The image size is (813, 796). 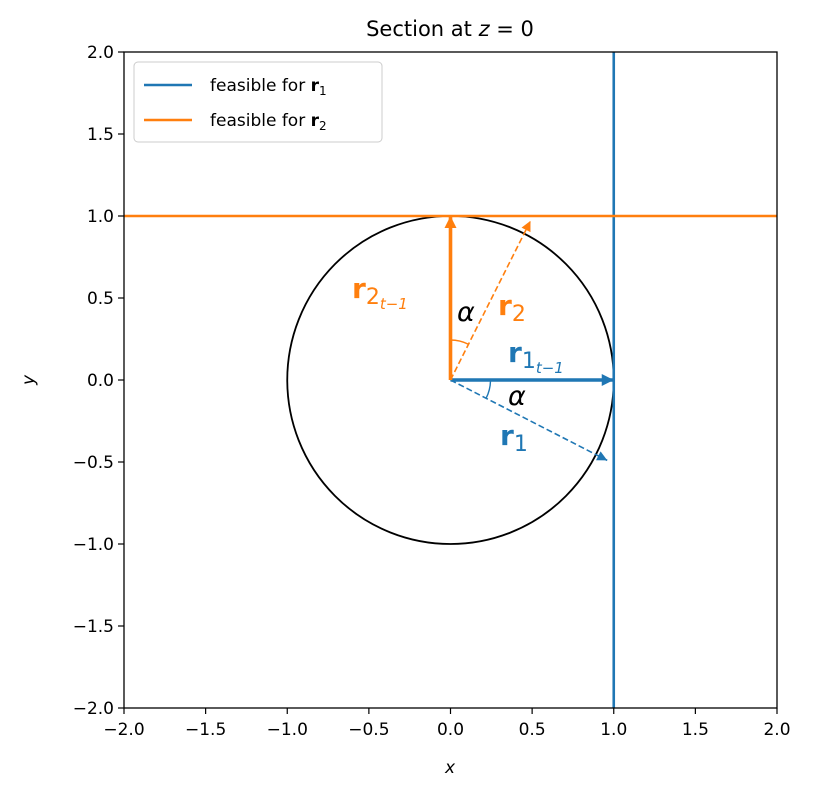 I want to click on y-tick-label: −1.0, so click(x=93, y=545).